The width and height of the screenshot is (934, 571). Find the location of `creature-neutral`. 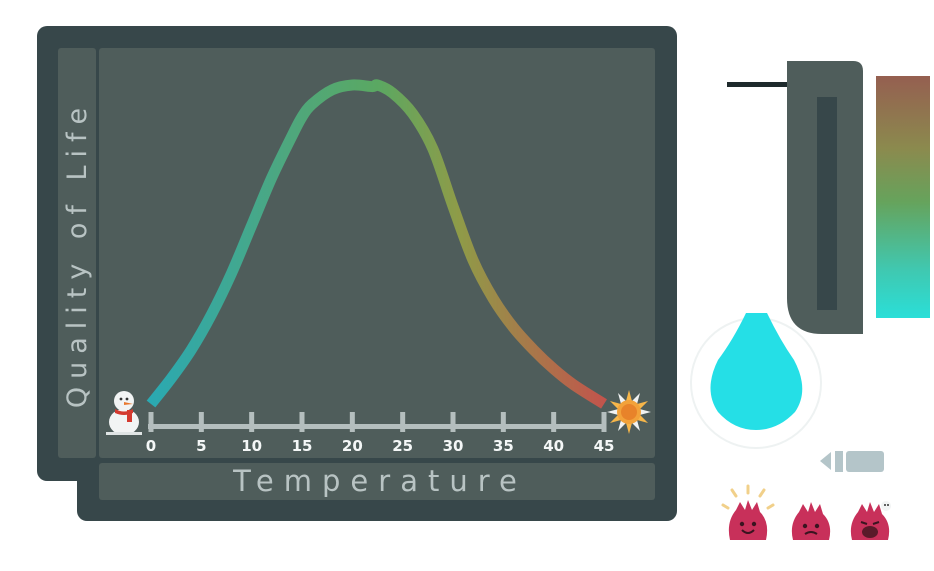

creature-neutral is located at coordinates (811, 521).